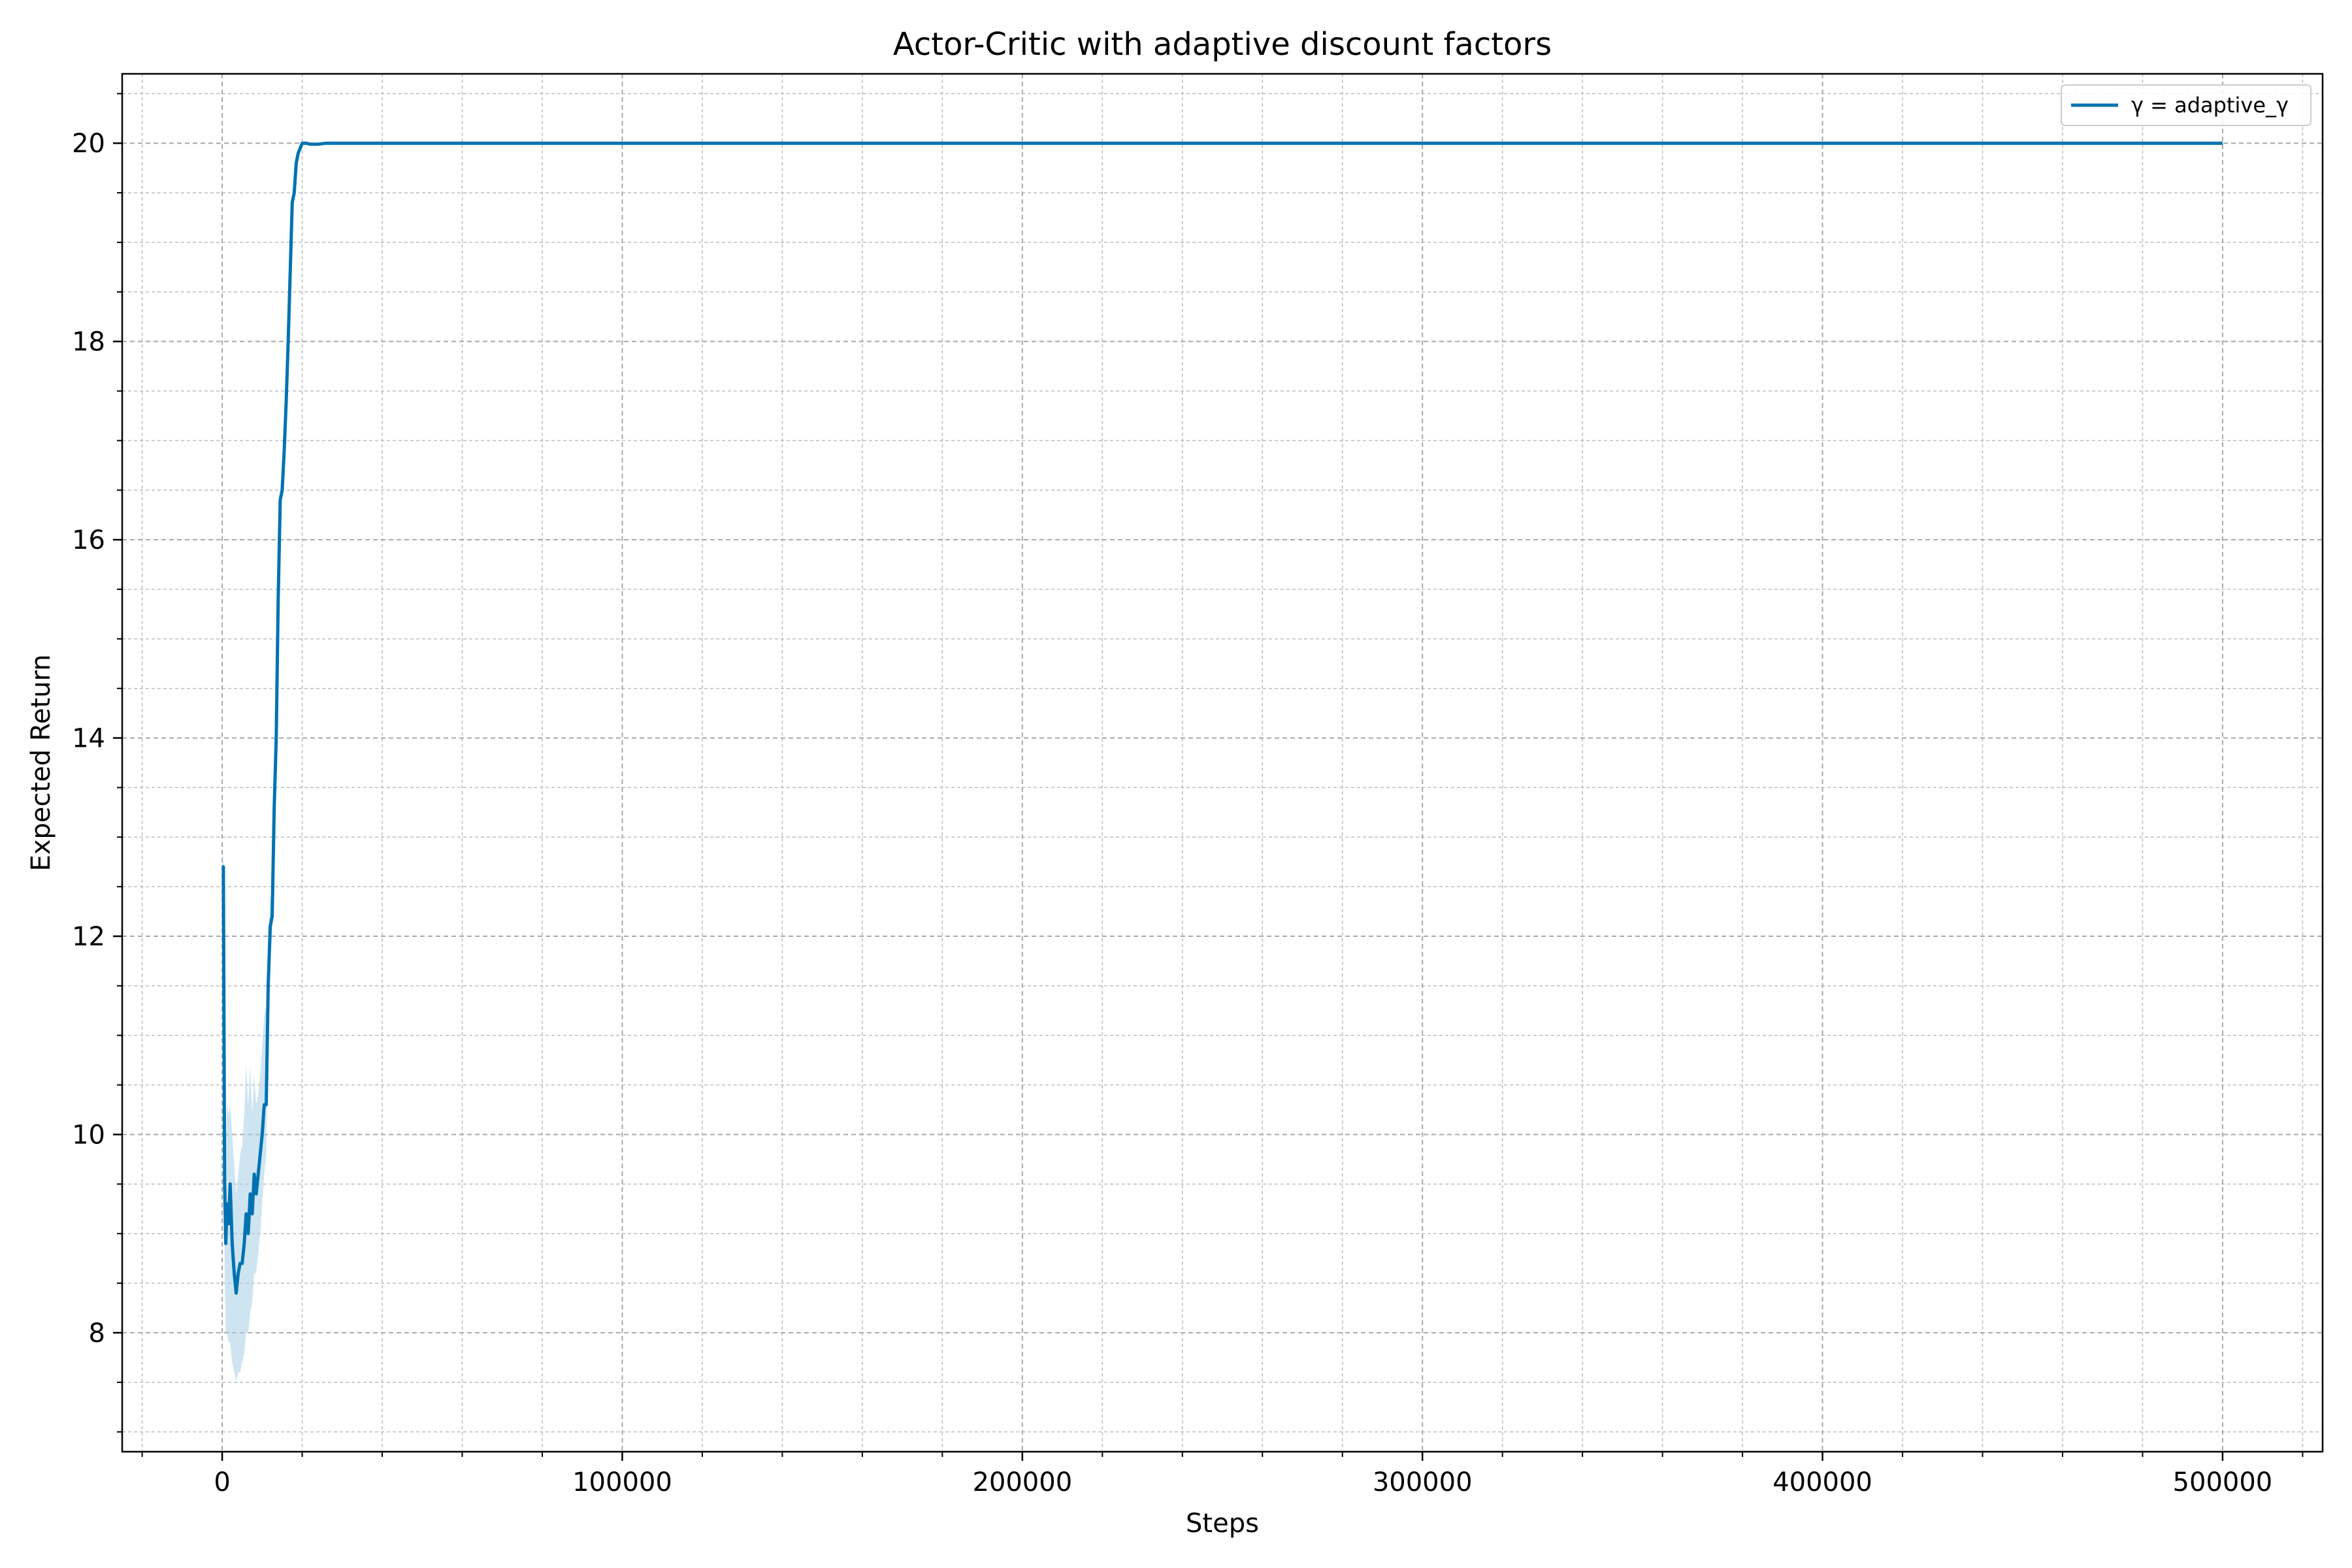 The width and height of the screenshot is (2352, 1568). I want to click on legend-entry-label: γ = adaptive_γ, so click(2210, 105).